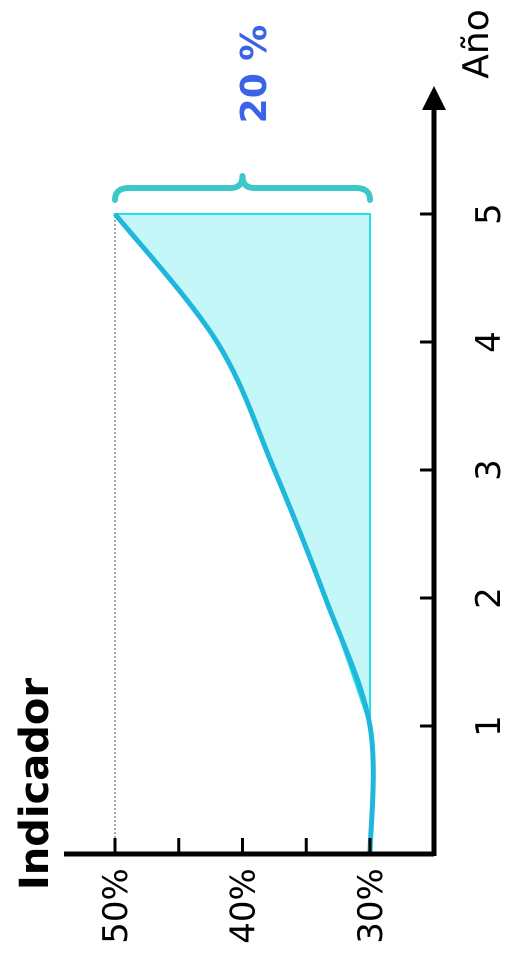 This screenshot has height=958, width=511. What do you see at coordinates (489, 726) in the screenshot?
I see `x-tick-label: 1` at bounding box center [489, 726].